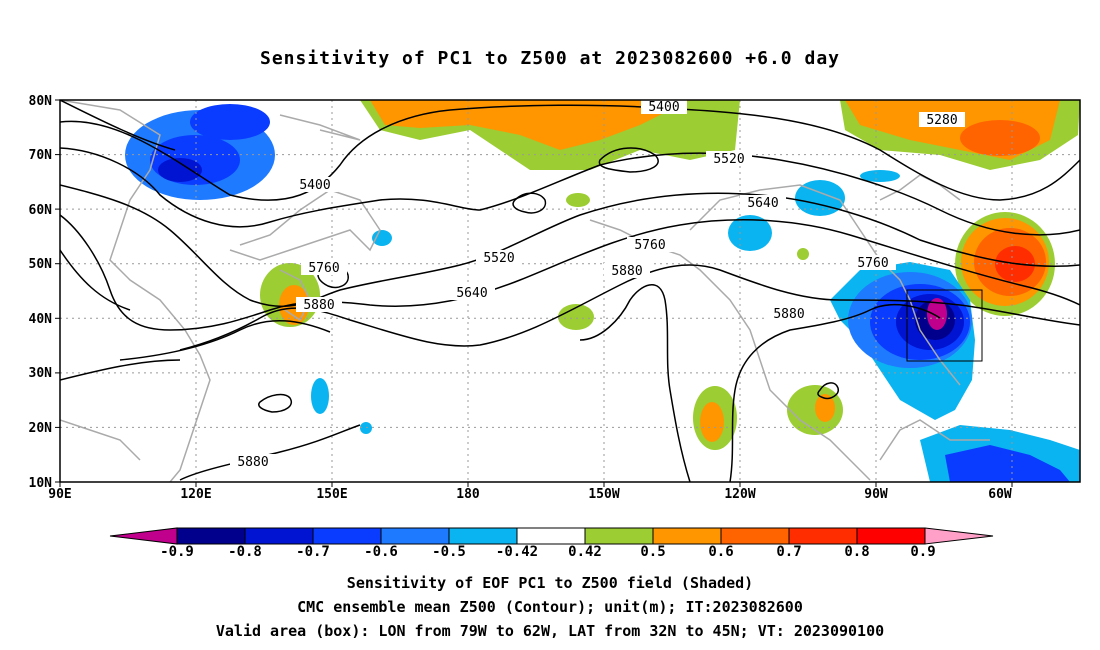 The width and height of the screenshot is (1100, 650). What do you see at coordinates (1007, 463) in the screenshot?
I see `neg-blob-caribbean-inner` at bounding box center [1007, 463].